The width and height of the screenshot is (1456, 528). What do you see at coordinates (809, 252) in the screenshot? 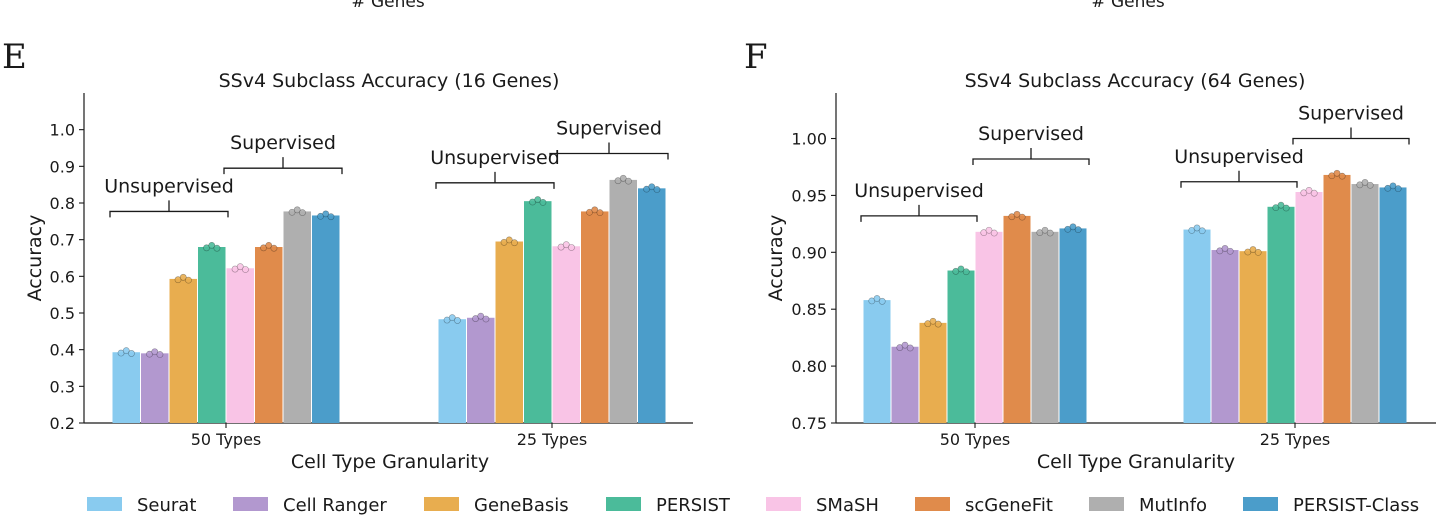
I see `y-tick-label: 0.90` at bounding box center [809, 252].